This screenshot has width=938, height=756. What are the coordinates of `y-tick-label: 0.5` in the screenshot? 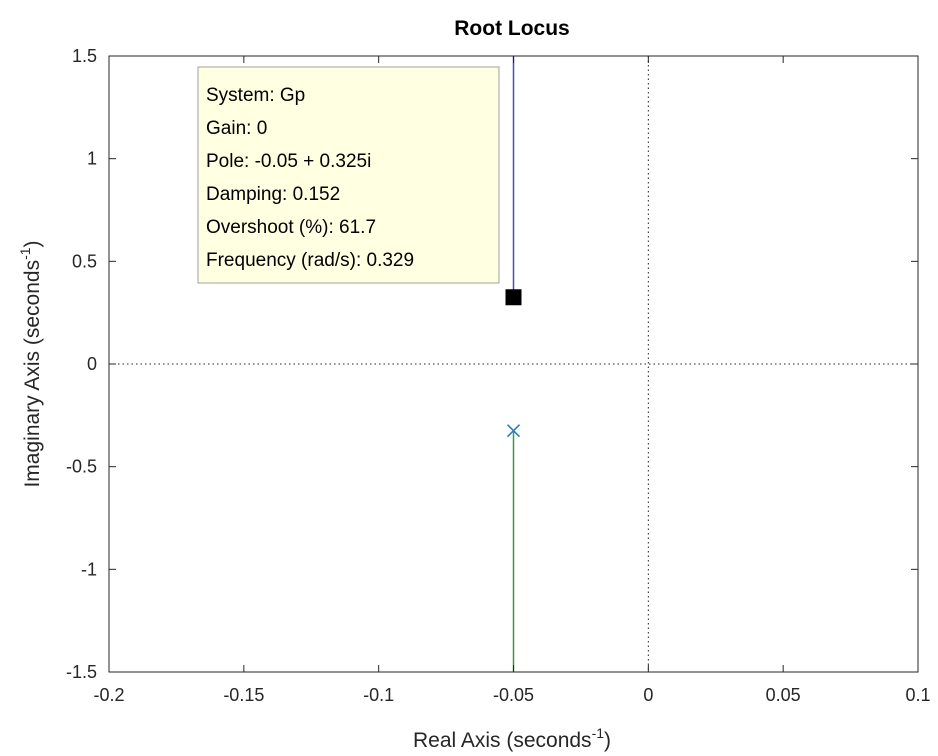 It's located at (84, 261).